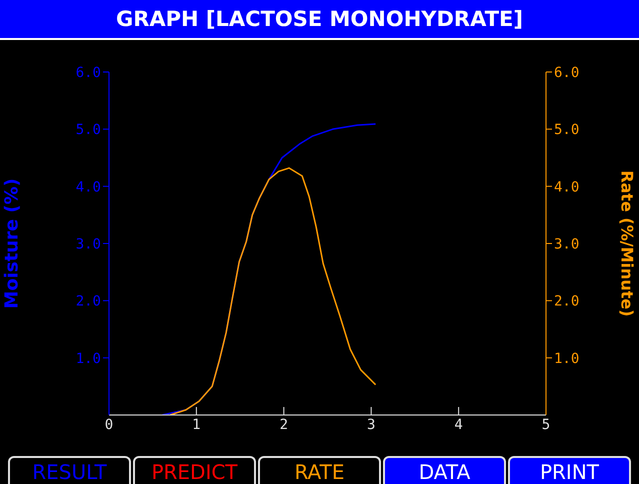 Image resolution: width=639 pixels, height=484 pixels. Describe the element at coordinates (69, 470) in the screenshot. I see `text: RESULT` at that location.